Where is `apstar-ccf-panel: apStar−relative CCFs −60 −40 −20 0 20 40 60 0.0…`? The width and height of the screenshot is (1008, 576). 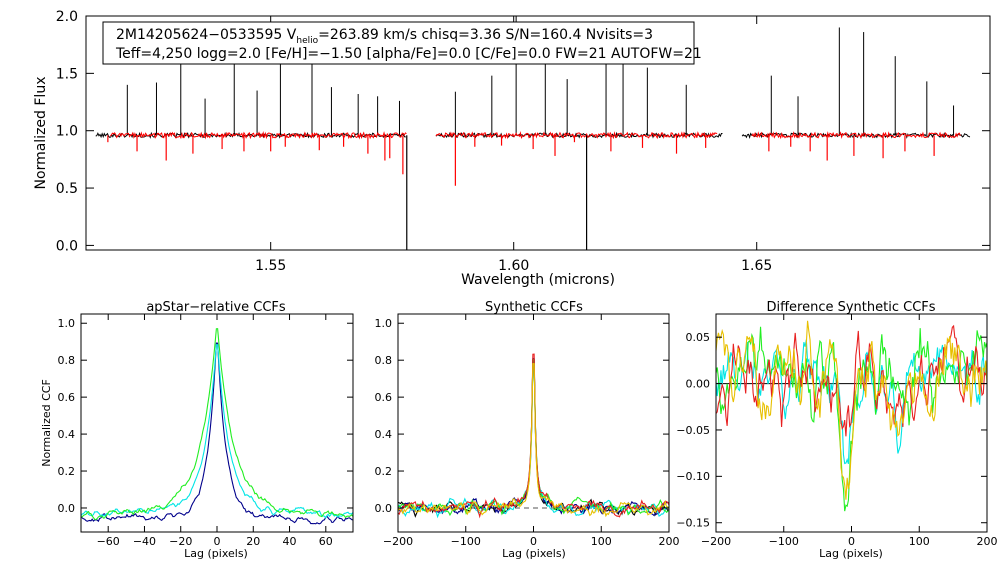 apstar-ccf-panel: apStar−relative CCFs −60 −40 −20 0 20 40 60 0.0… is located at coordinates (197, 430).